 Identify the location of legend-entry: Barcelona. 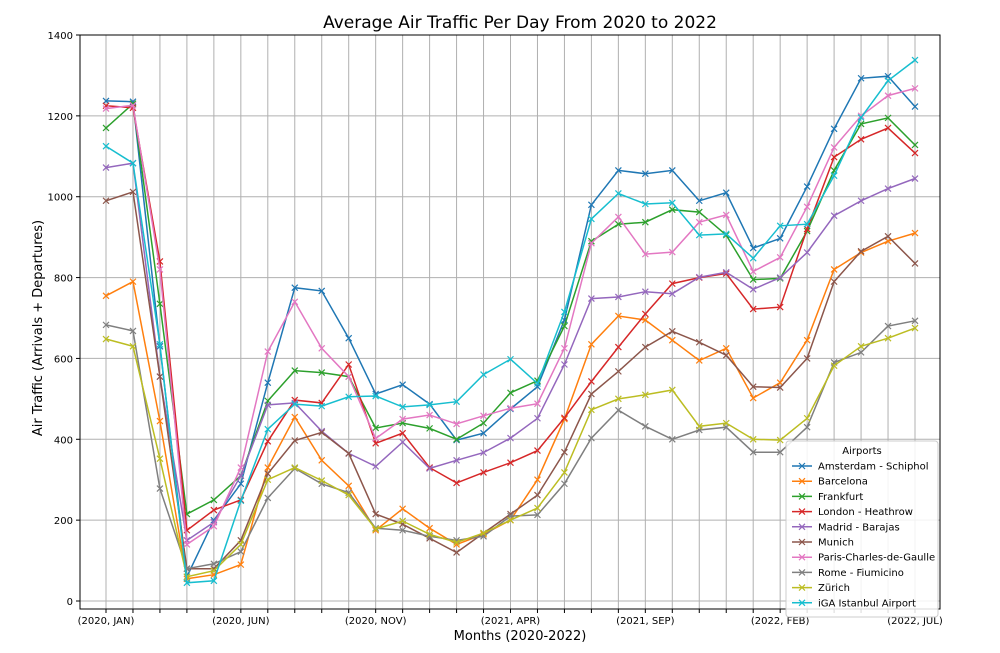
(830, 482).